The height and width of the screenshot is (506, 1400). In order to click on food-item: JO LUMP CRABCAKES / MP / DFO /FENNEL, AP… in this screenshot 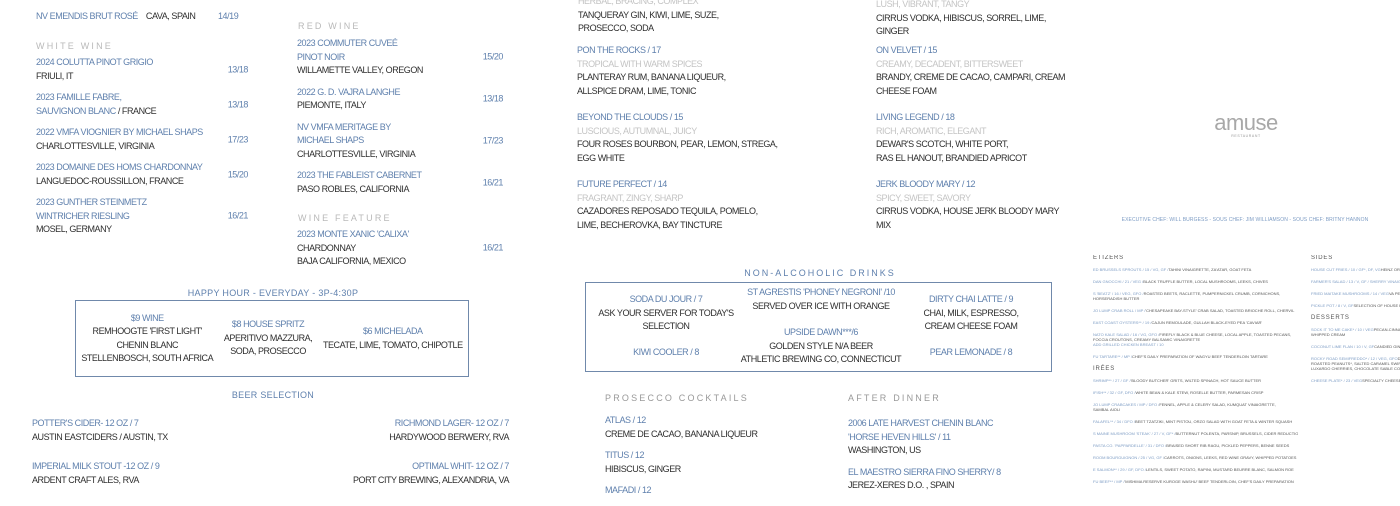, I will do `click(1195, 407)`.